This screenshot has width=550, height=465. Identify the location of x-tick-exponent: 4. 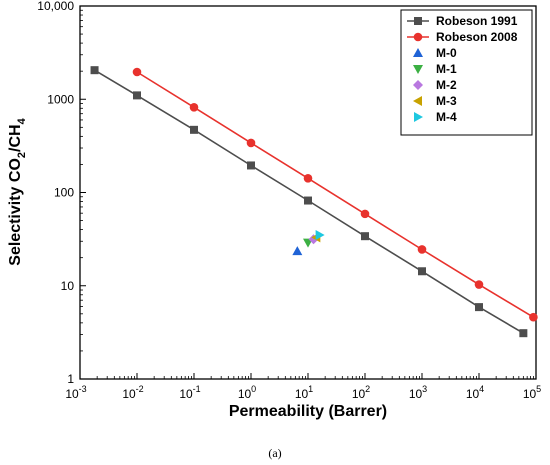
(481, 389).